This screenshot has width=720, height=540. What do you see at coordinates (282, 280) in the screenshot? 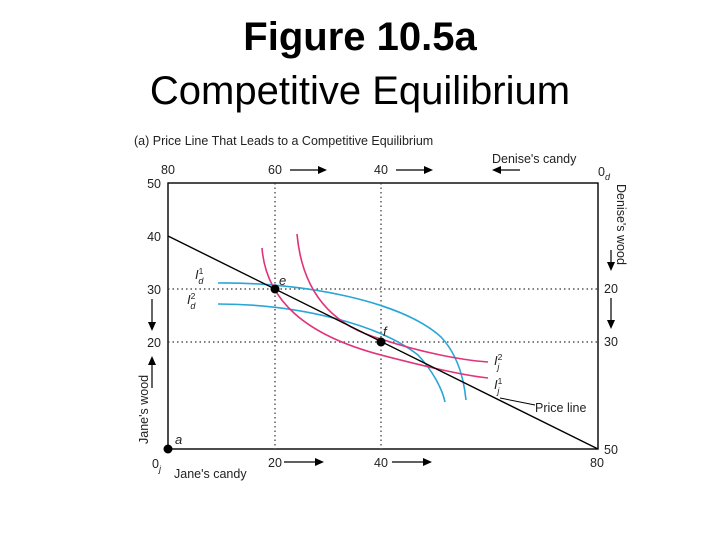
I see `point-e-label: e` at bounding box center [282, 280].